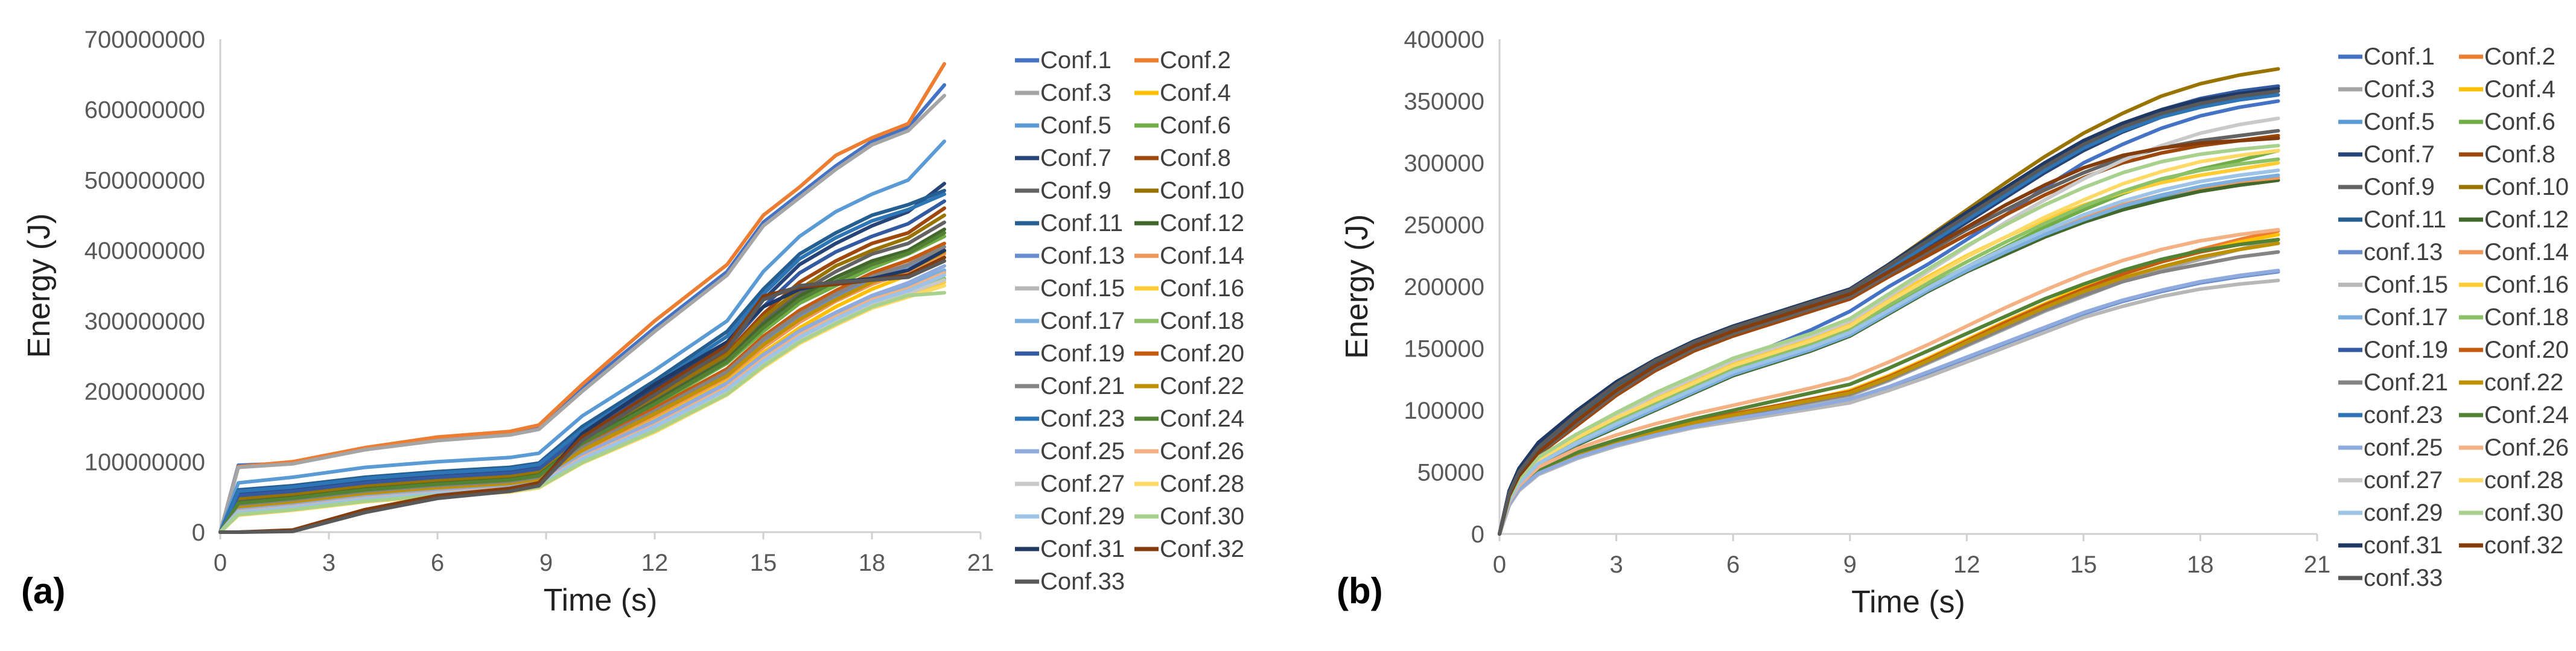 This screenshot has height=651, width=2576. Describe the element at coordinates (2526, 447) in the screenshot. I see `legend-label-b-26: Conf.26` at that location.